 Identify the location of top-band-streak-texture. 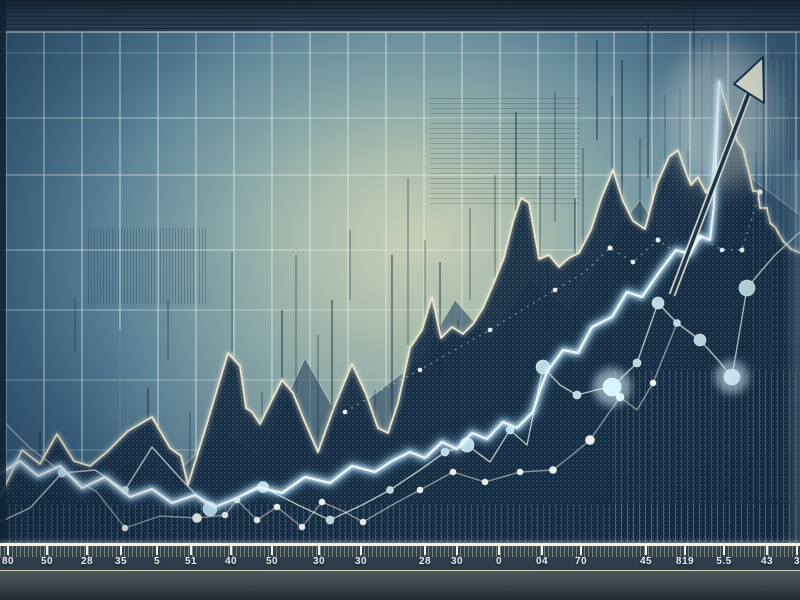
(400, 16).